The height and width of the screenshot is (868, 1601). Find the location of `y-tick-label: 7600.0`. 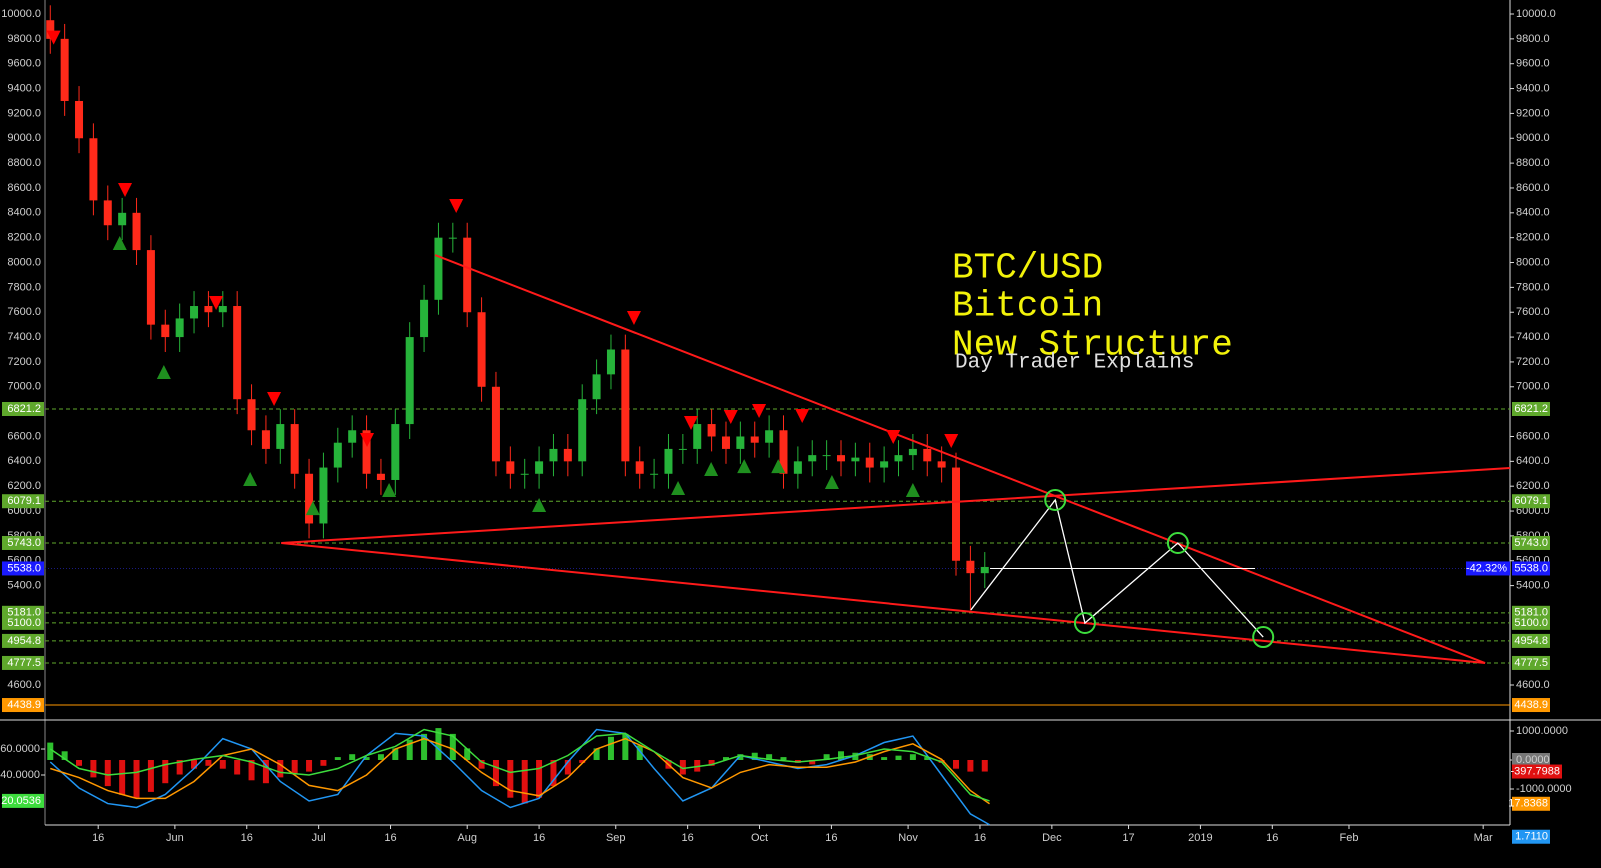

y-tick-label: 7600.0 is located at coordinates (24, 312).